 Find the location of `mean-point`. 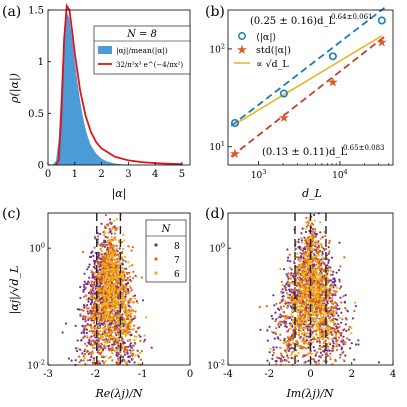

mean-point is located at coordinates (332, 56).